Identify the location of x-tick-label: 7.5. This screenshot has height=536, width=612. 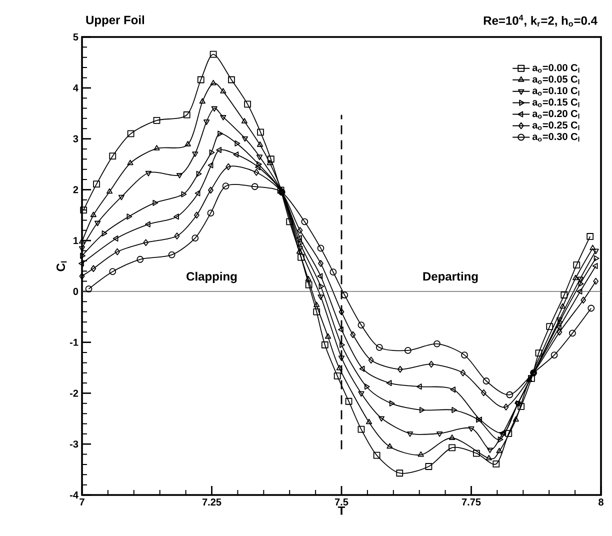
(341, 502).